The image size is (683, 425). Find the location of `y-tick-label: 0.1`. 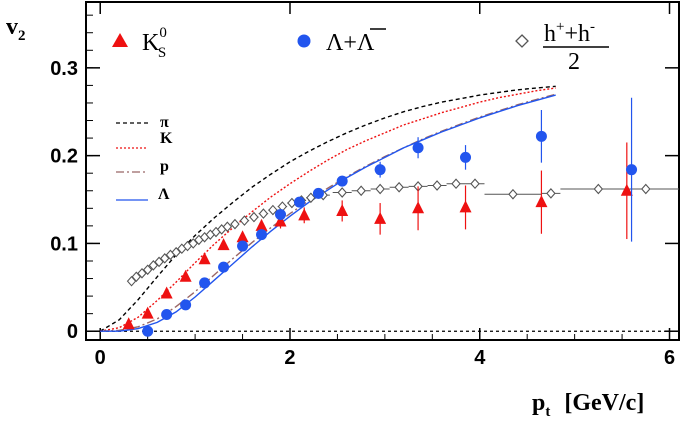

y-tick-label: 0.1 is located at coordinates (64, 244).